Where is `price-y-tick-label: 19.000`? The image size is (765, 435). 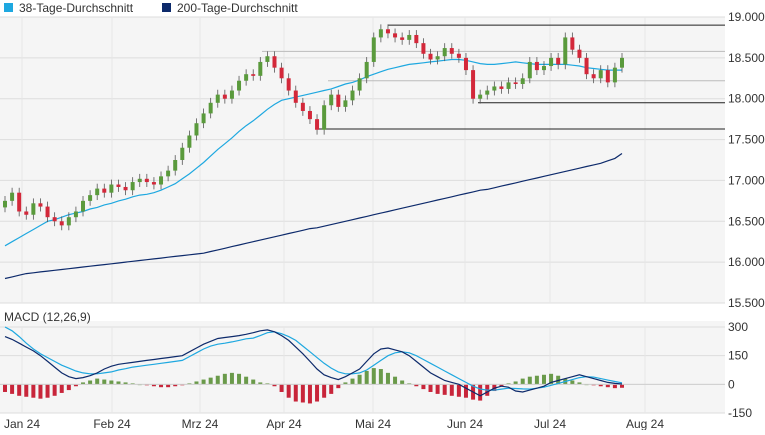
price-y-tick-label: 19.000 is located at coordinates (746, 17).